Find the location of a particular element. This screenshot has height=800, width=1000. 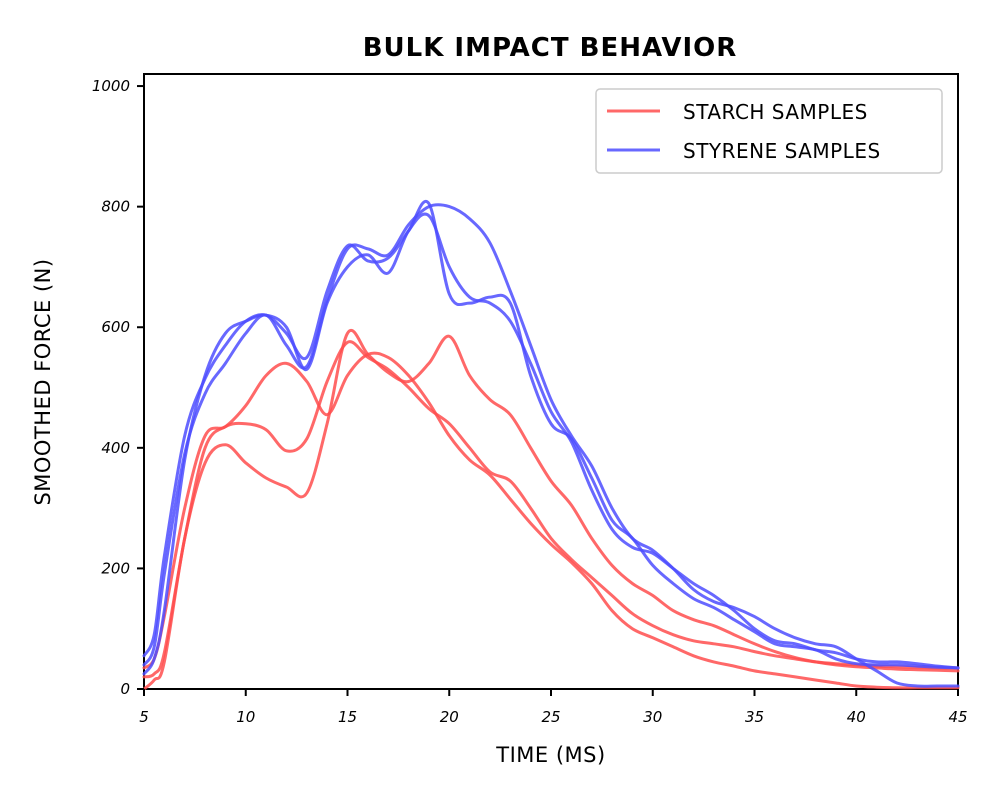

x-tick-label: 45 is located at coordinates (957, 717).